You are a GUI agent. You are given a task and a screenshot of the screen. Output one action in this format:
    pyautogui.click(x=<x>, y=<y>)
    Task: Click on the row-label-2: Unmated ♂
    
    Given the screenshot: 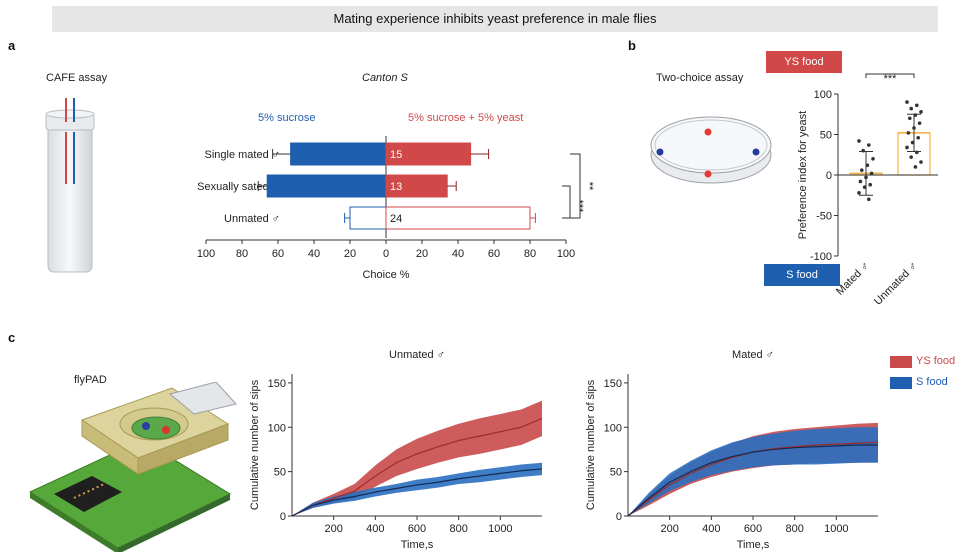 What is the action you would take?
    pyautogui.click(x=252, y=219)
    